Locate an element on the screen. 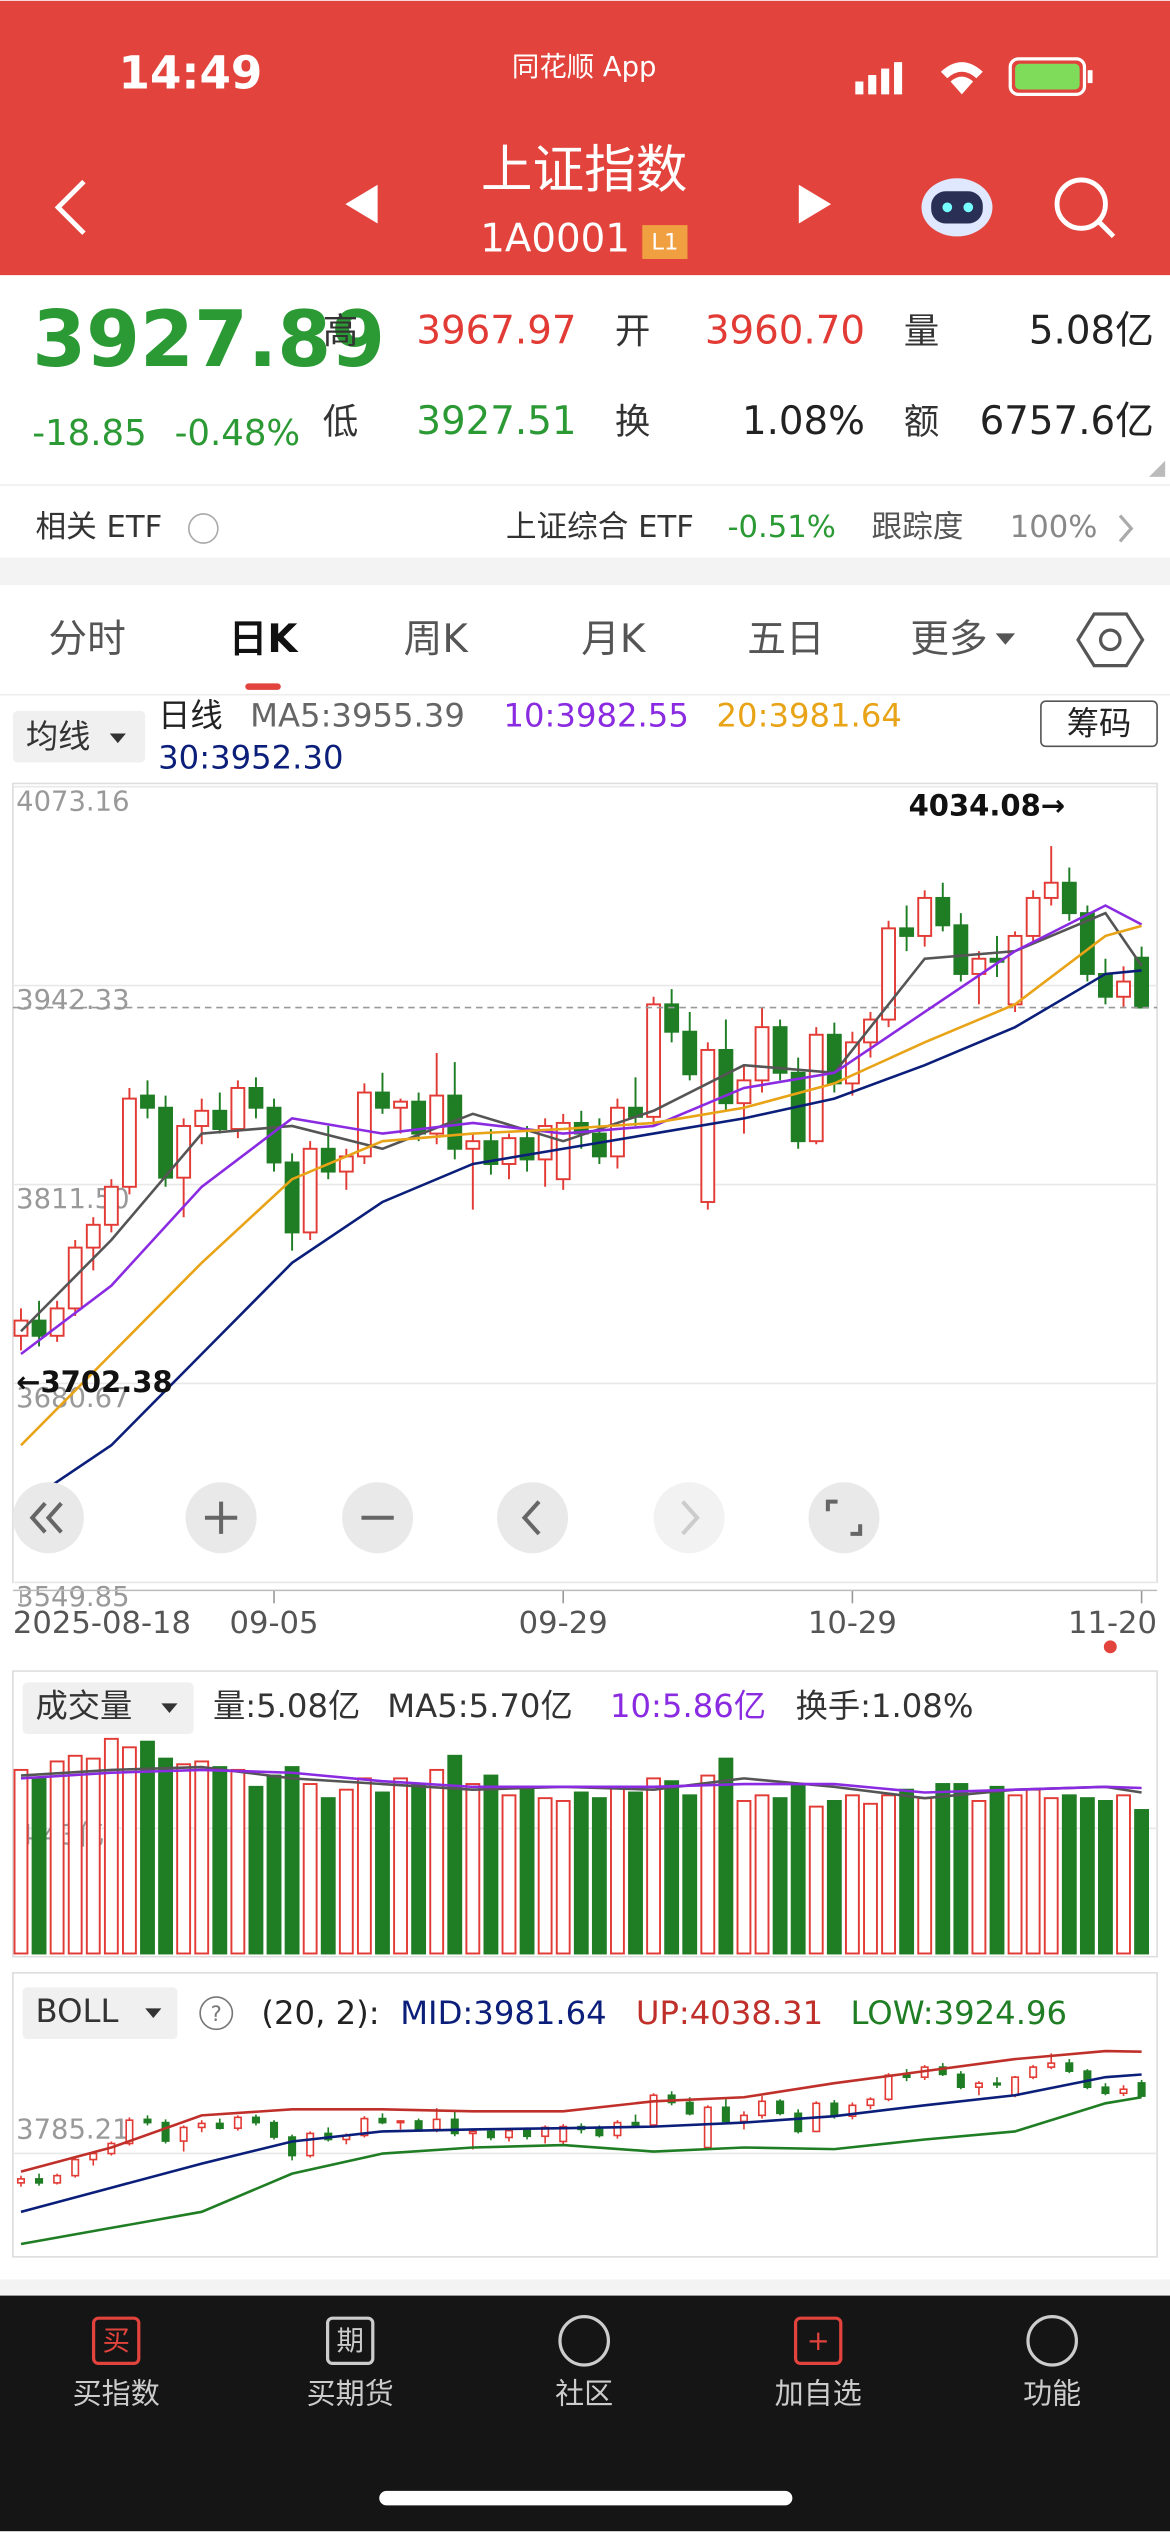  etf-name: 上证综合 ETF is located at coordinates (600, 527).